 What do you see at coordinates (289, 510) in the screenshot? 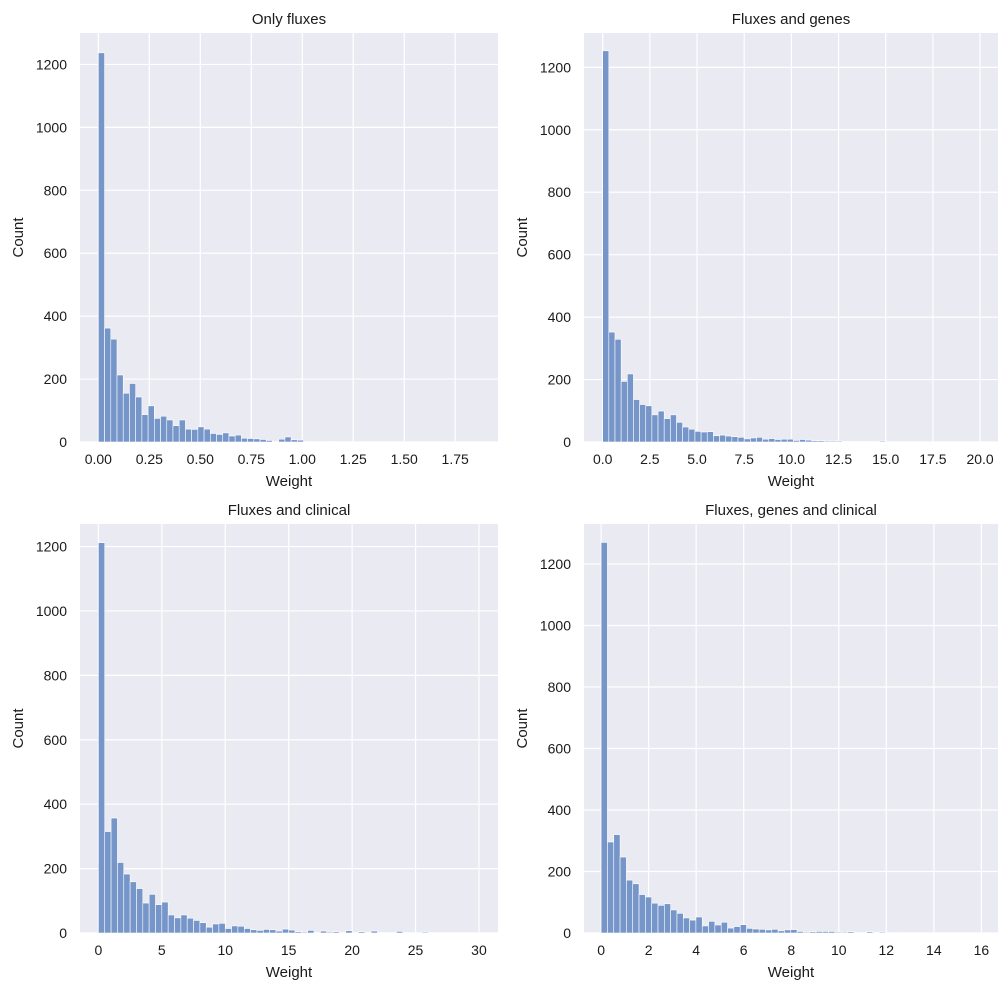
I see `panel-title: Fluxes and clinical` at bounding box center [289, 510].